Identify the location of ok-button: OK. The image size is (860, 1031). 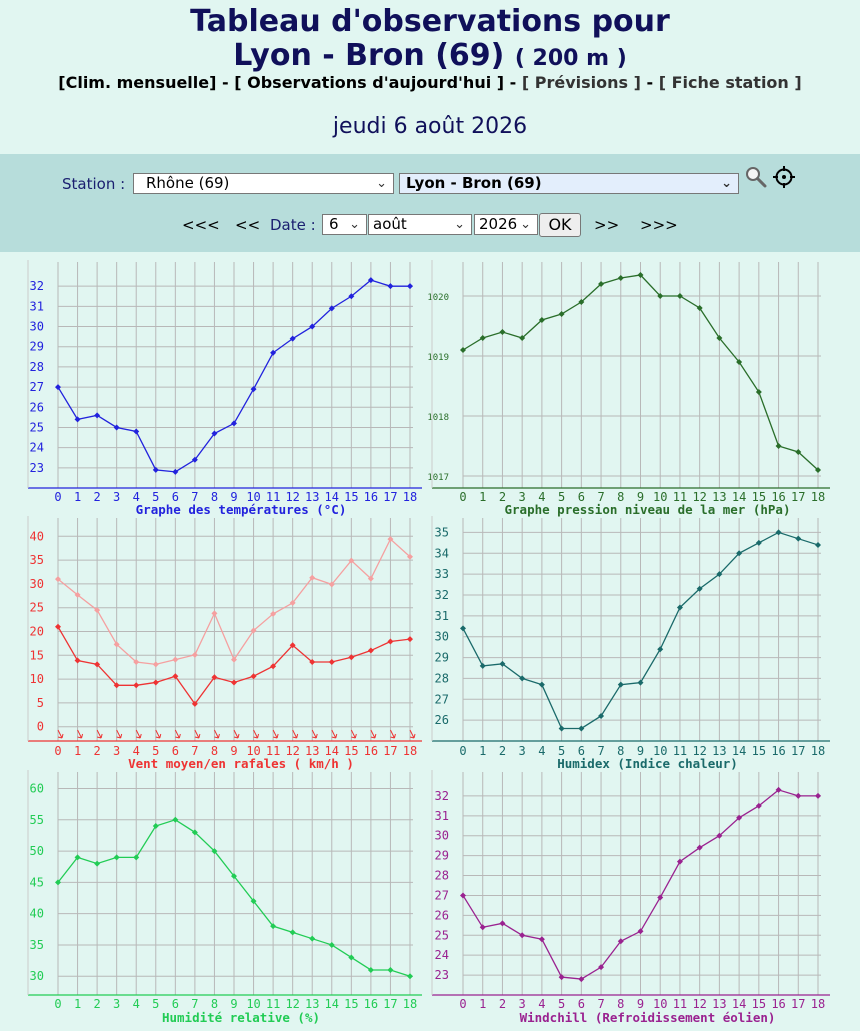
(560, 225).